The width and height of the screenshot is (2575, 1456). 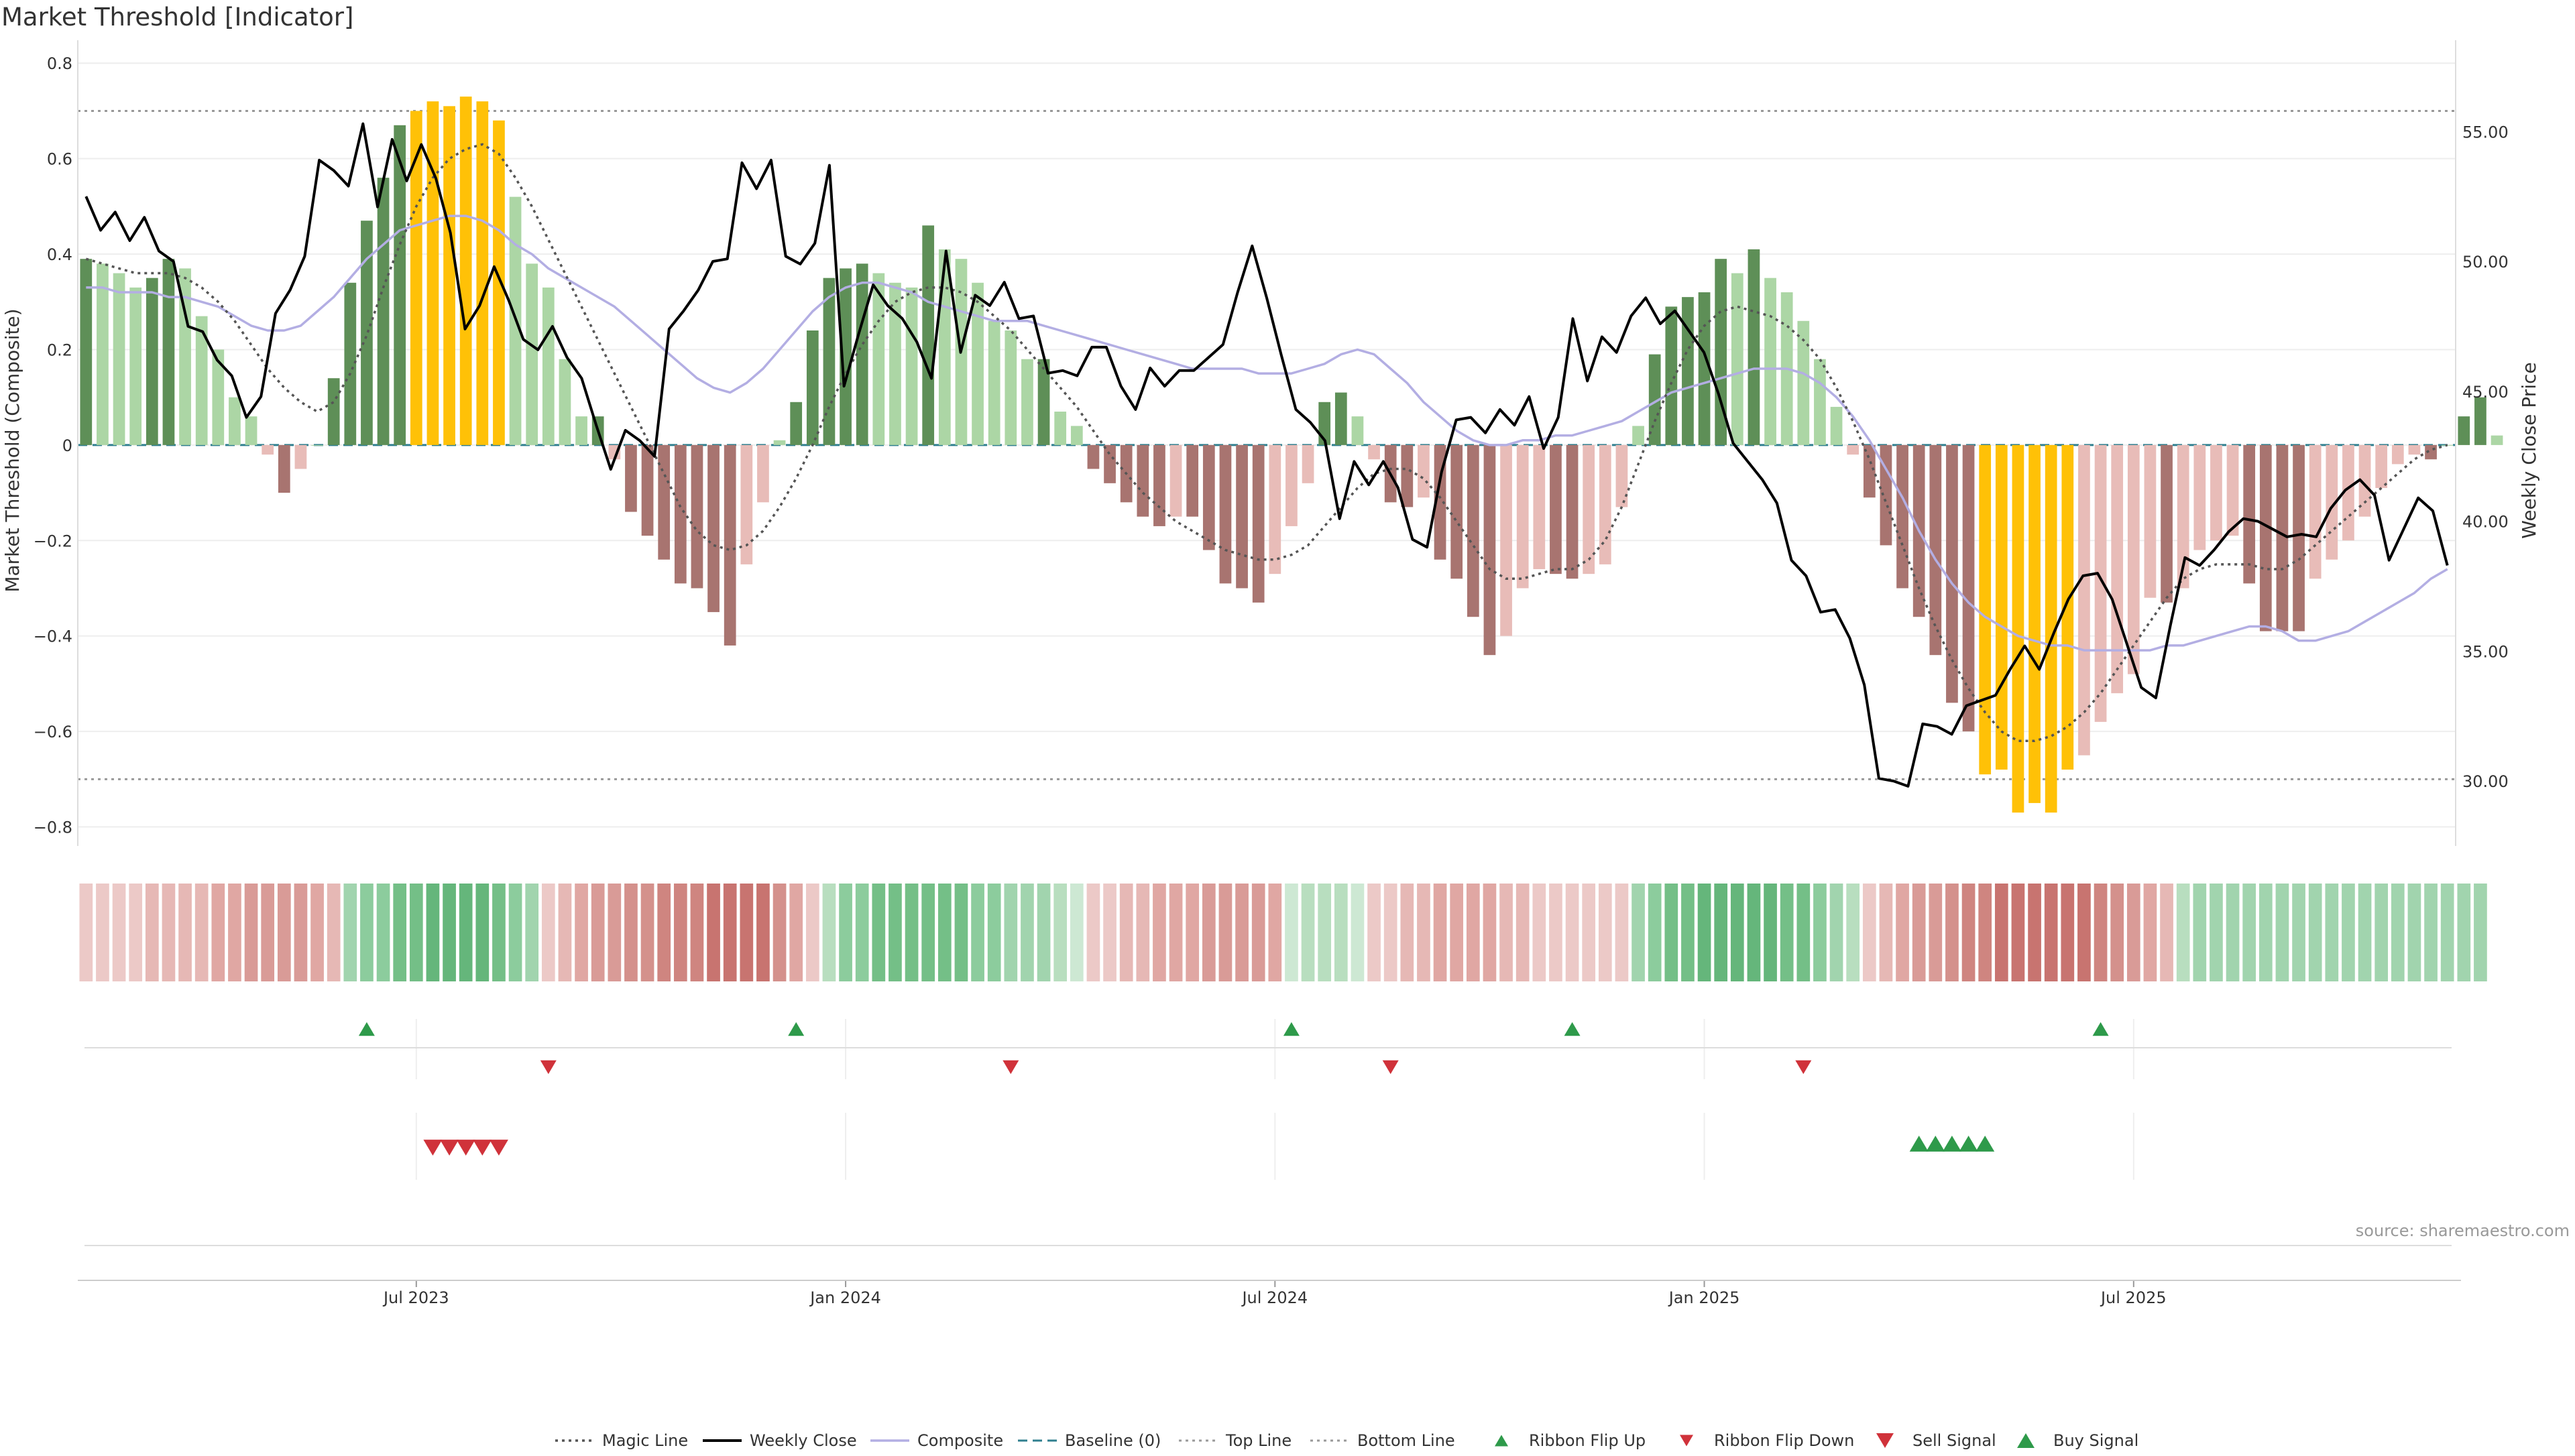 I want to click on ribbon-flip-up-marker, so click(x=366, y=1029).